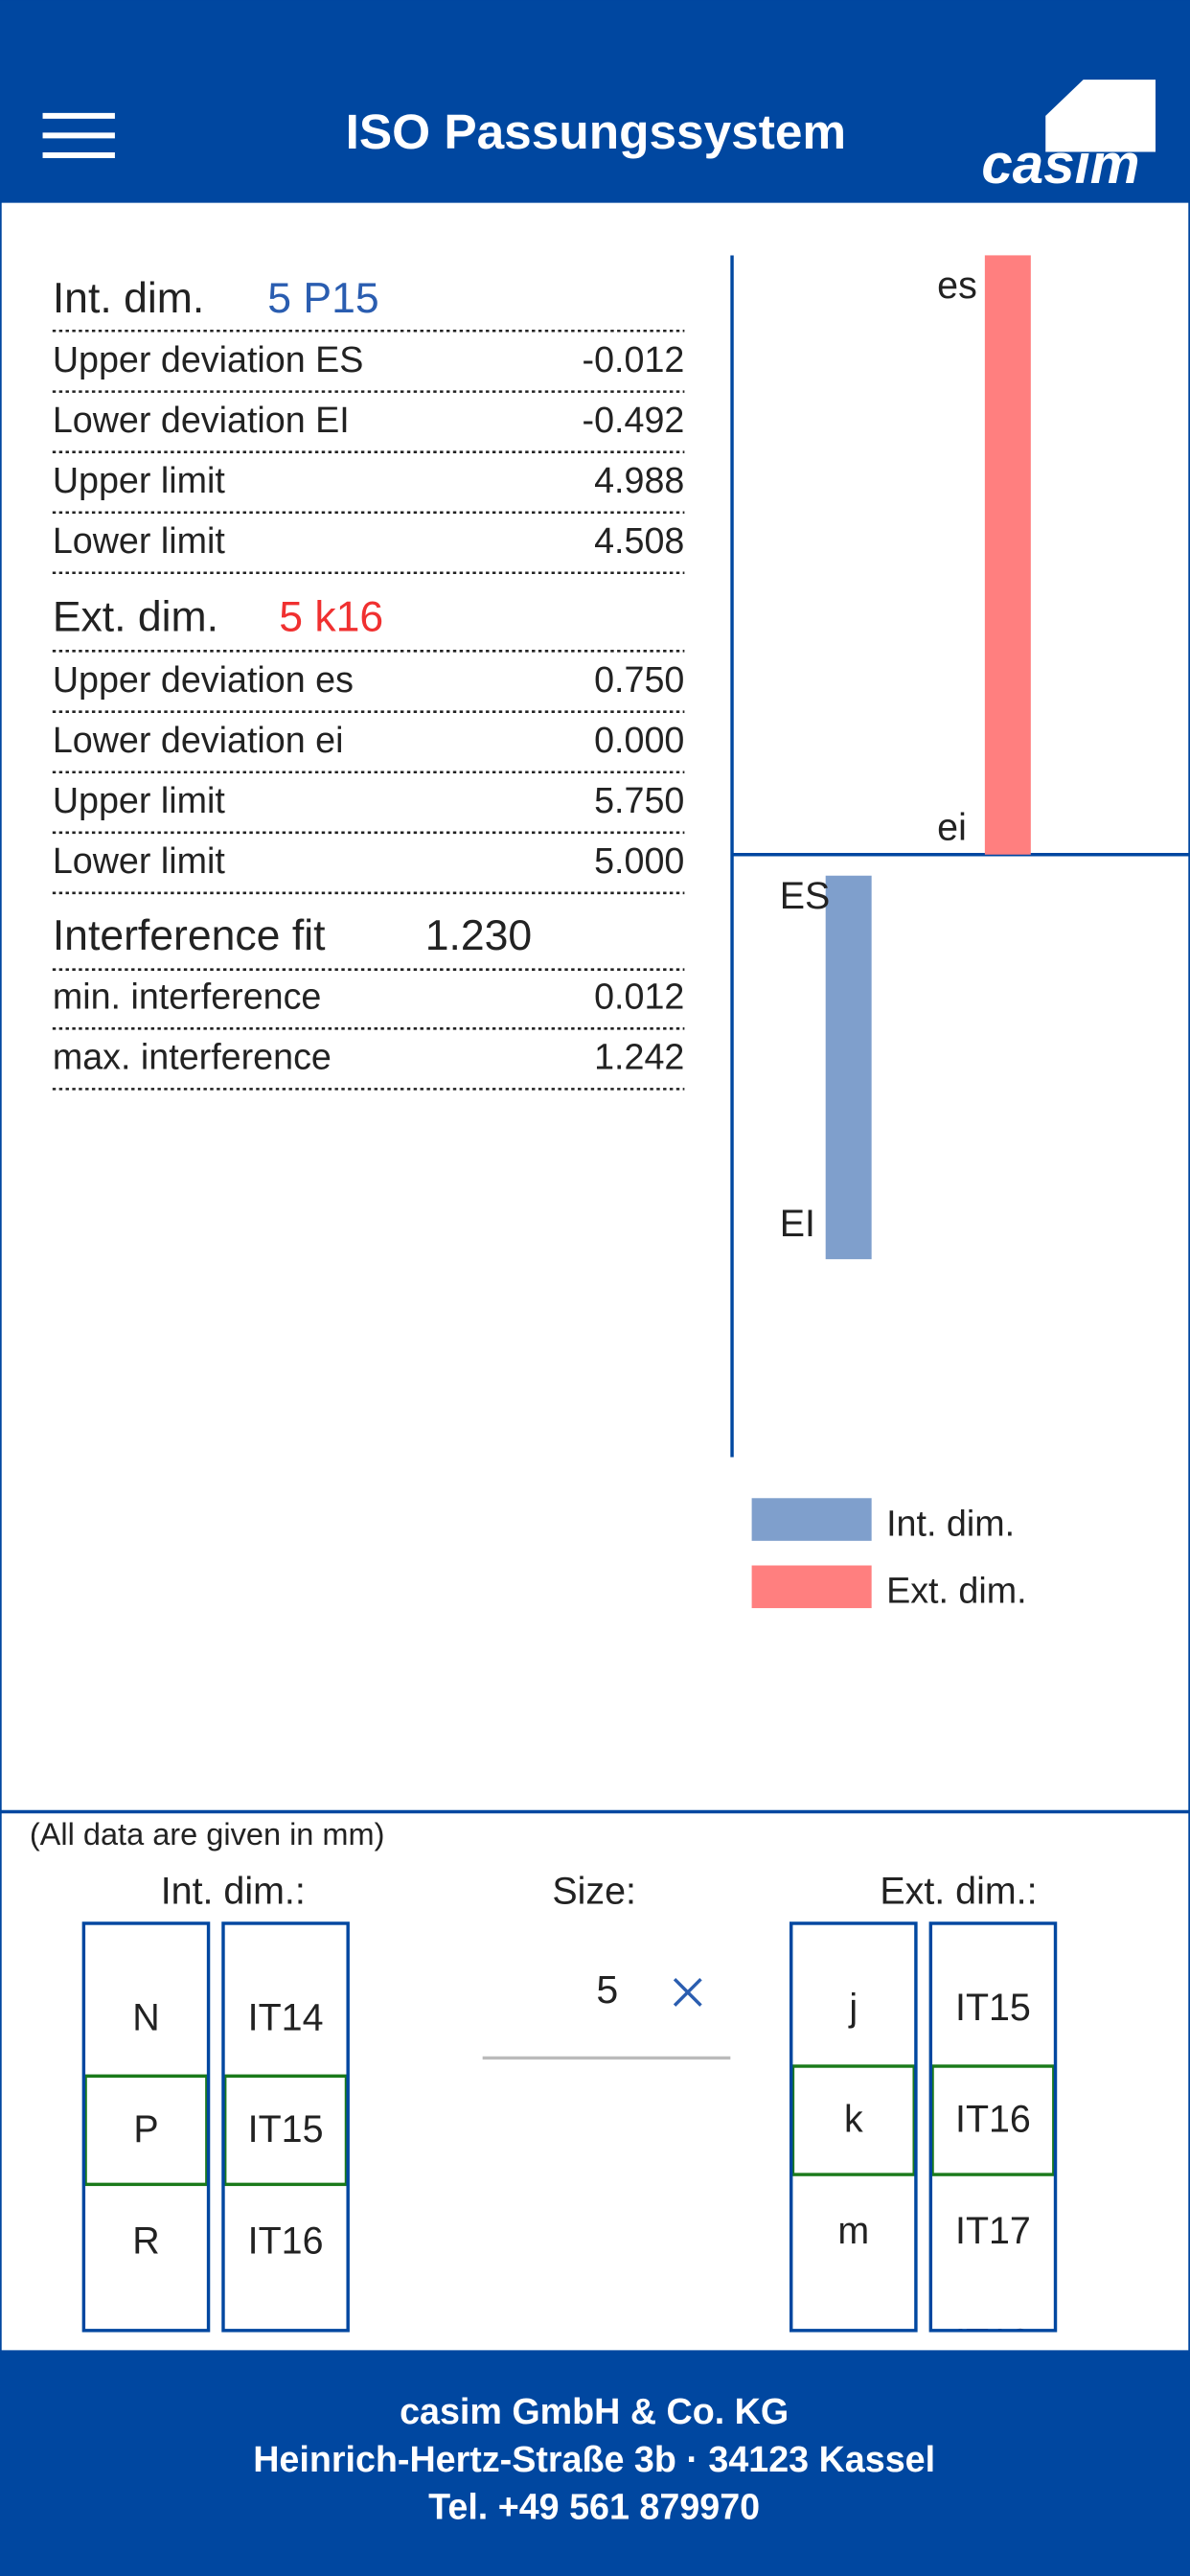 This screenshot has height=2576, width=1190. I want to click on int-bar, so click(849, 1067).